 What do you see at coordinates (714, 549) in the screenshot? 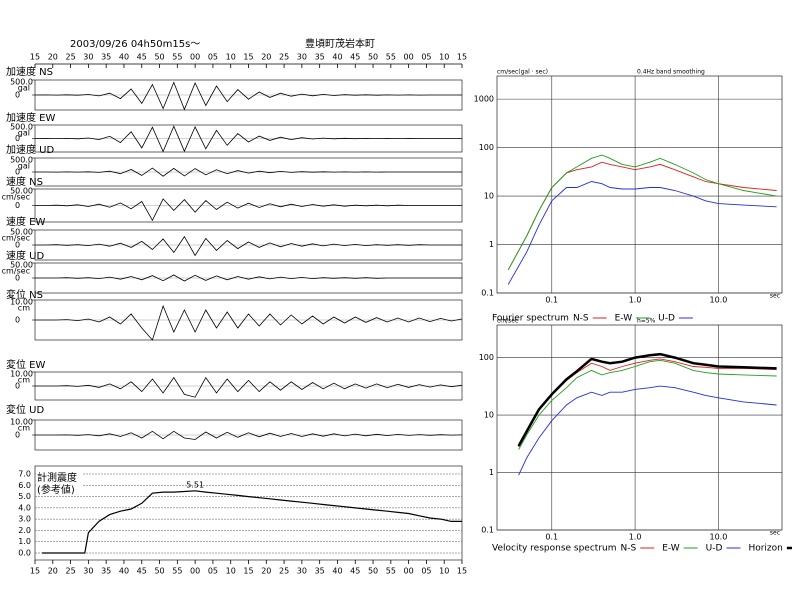
I see `legend-label: U-D` at bounding box center [714, 549].